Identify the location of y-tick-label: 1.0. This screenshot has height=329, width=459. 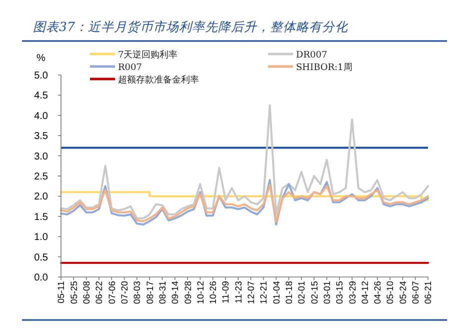
(41, 238).